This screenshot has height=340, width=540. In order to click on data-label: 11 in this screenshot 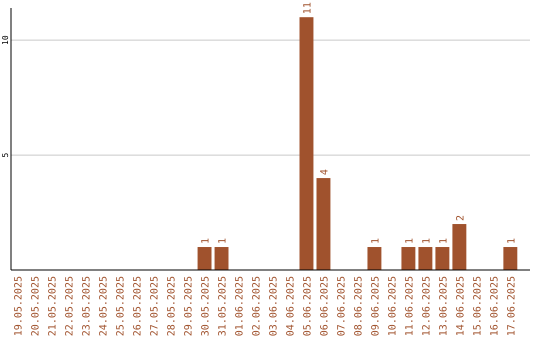, I will do `click(308, 8)`.